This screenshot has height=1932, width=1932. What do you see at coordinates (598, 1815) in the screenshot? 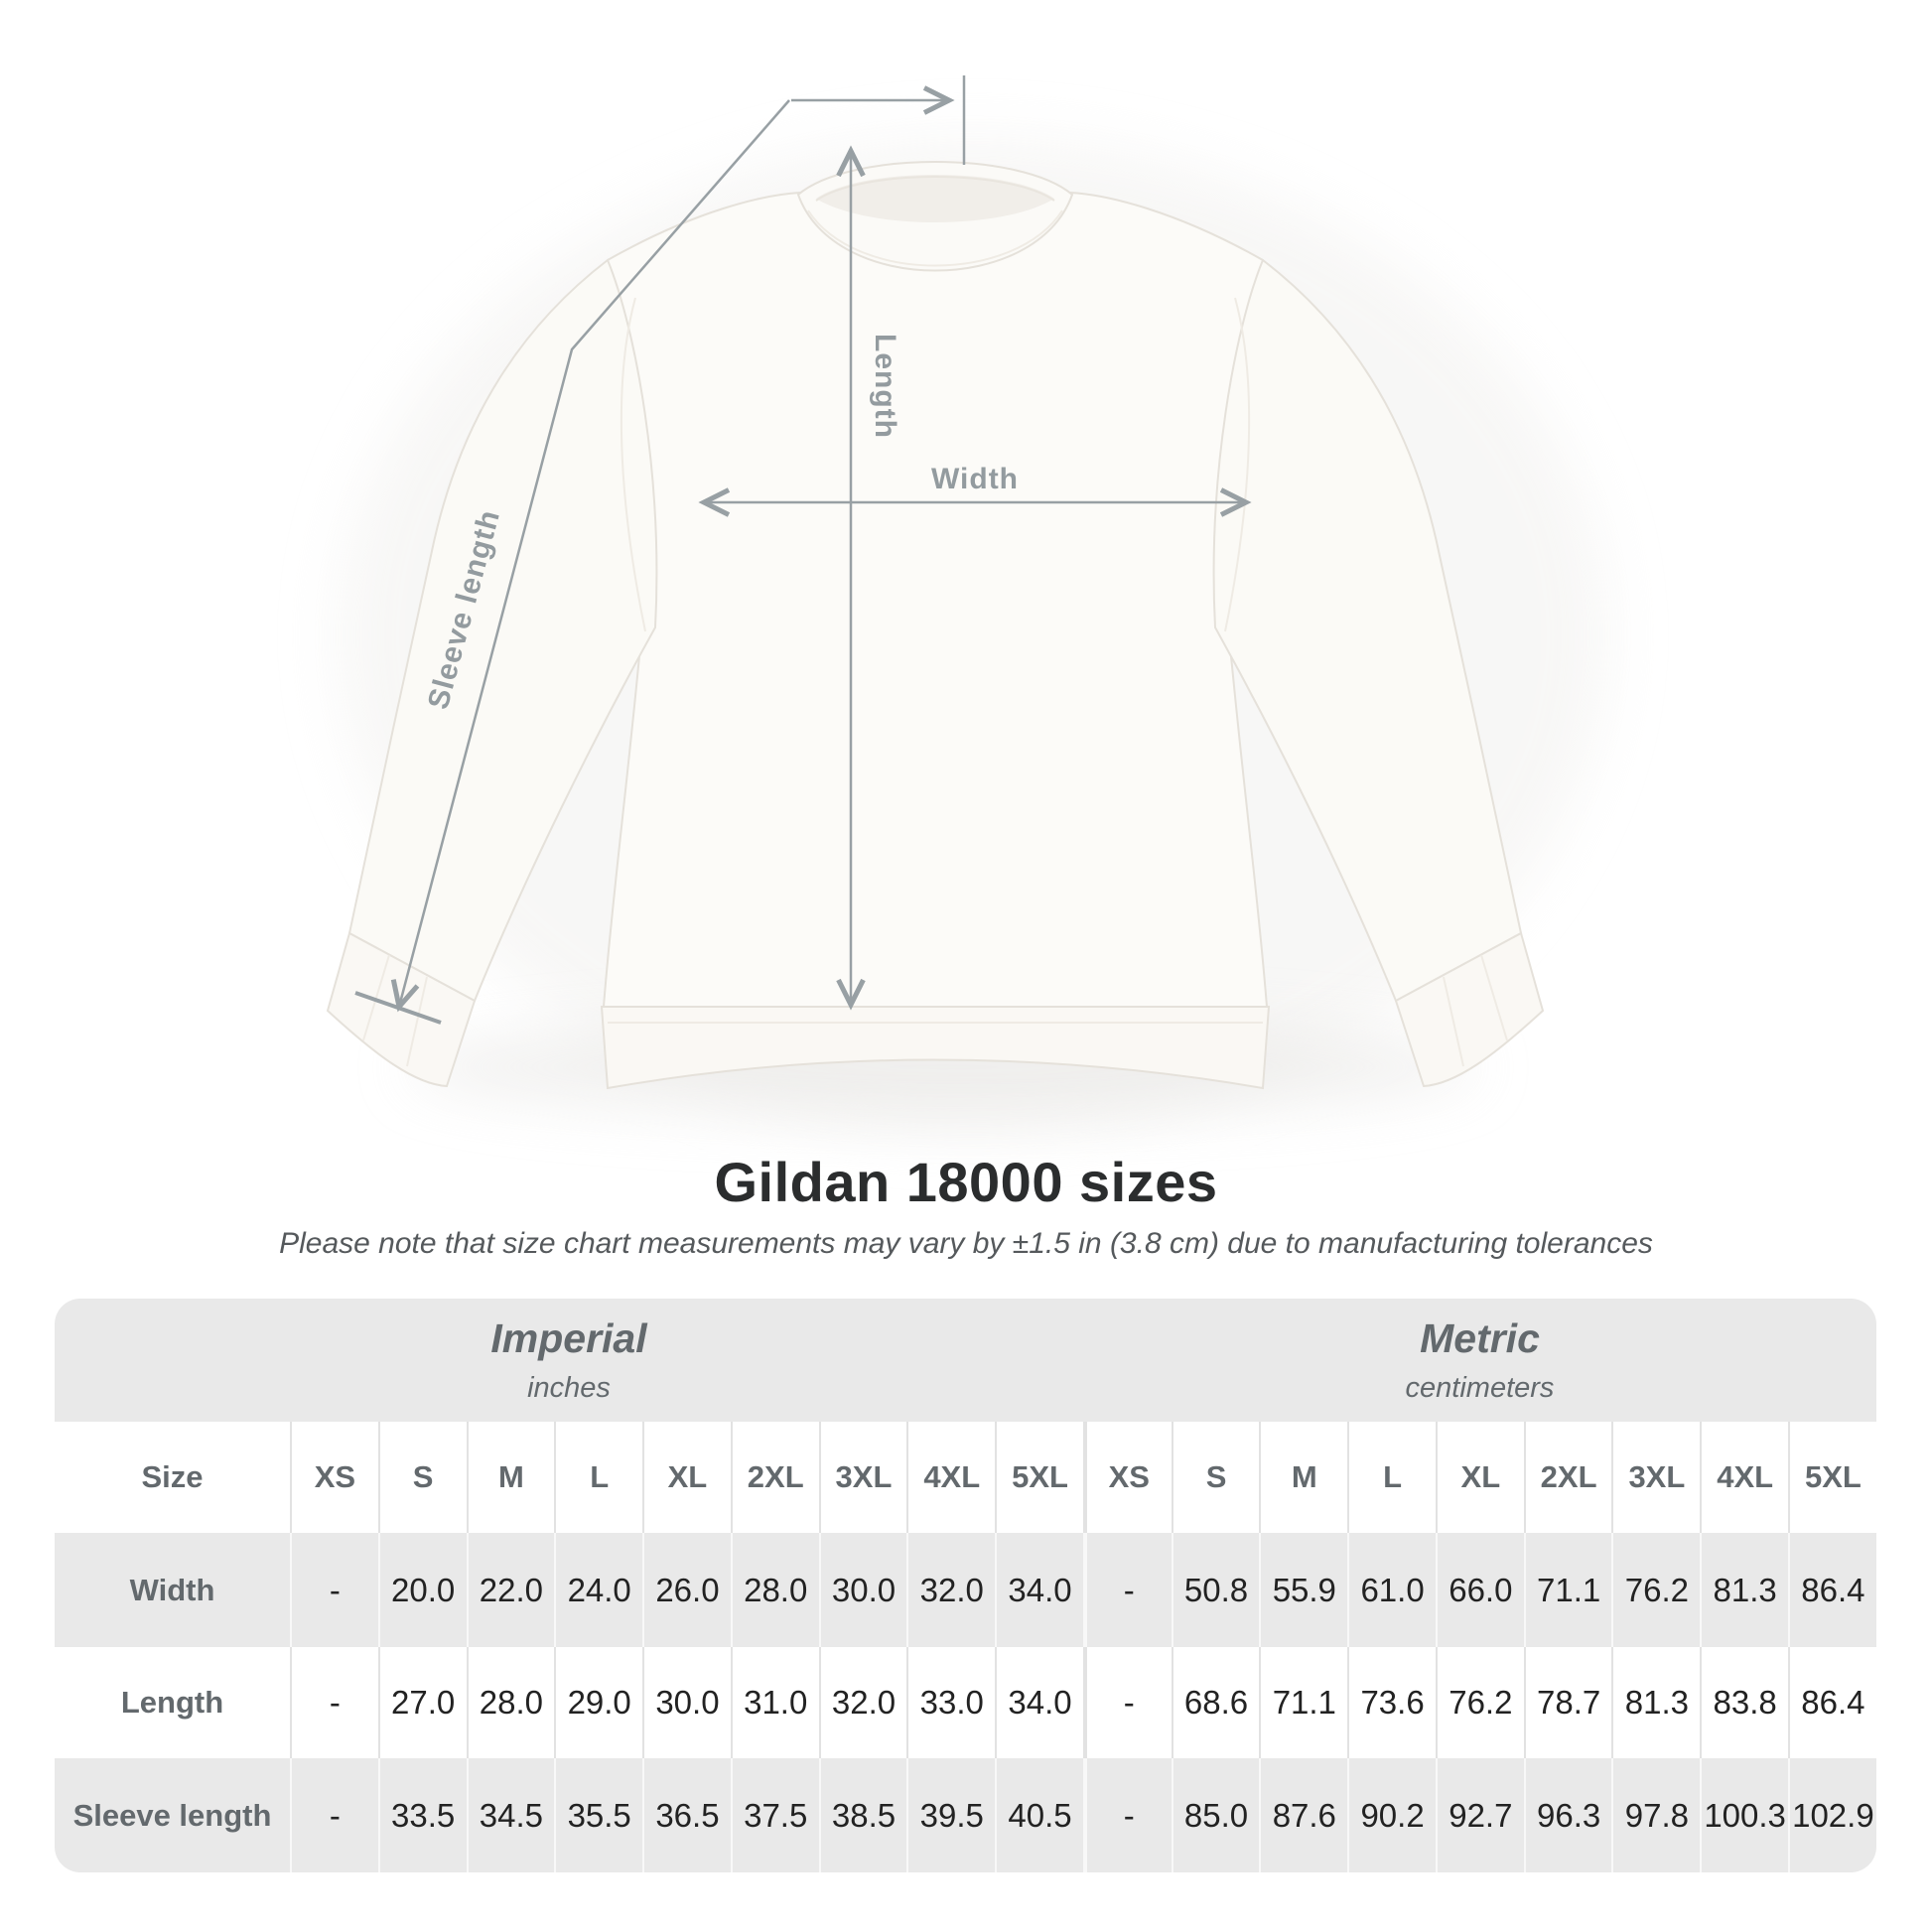
I see `sleeve-imperial-value: 35.5` at bounding box center [598, 1815].